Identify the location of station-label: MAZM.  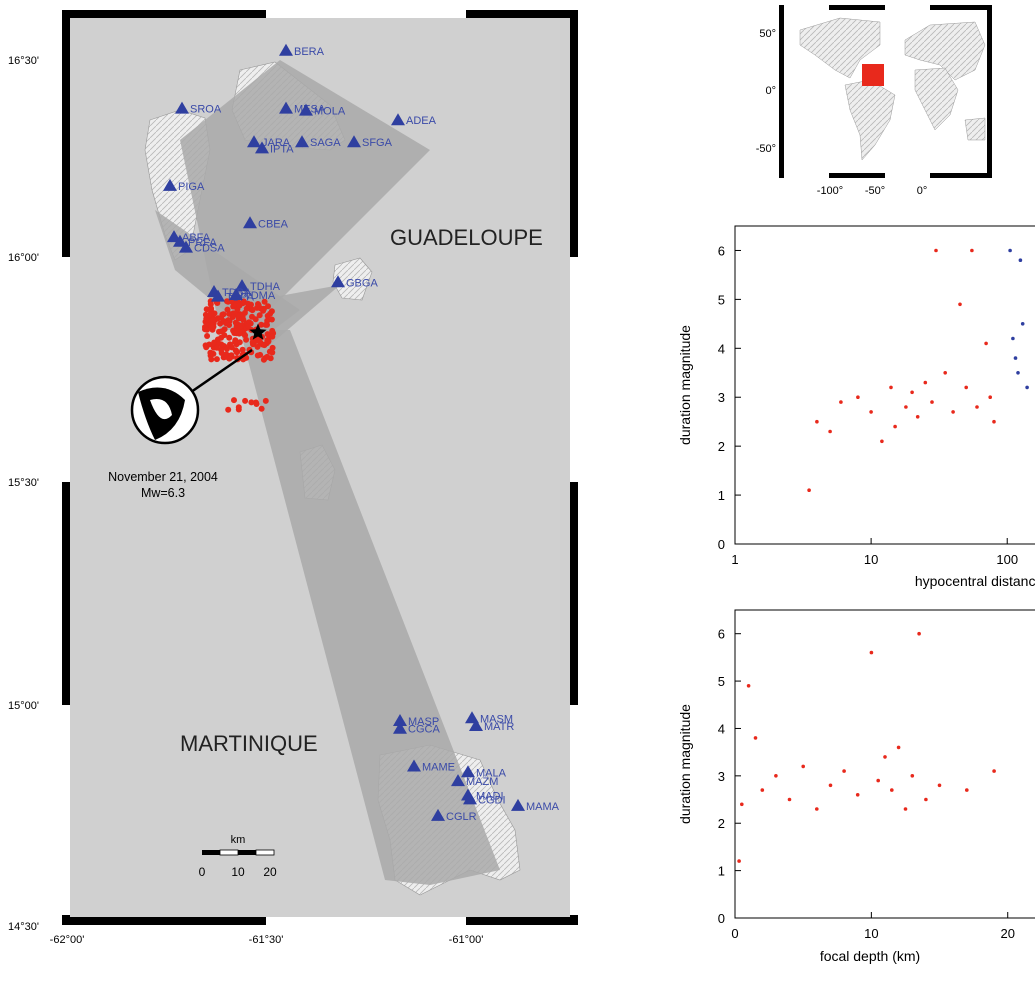
(482, 782).